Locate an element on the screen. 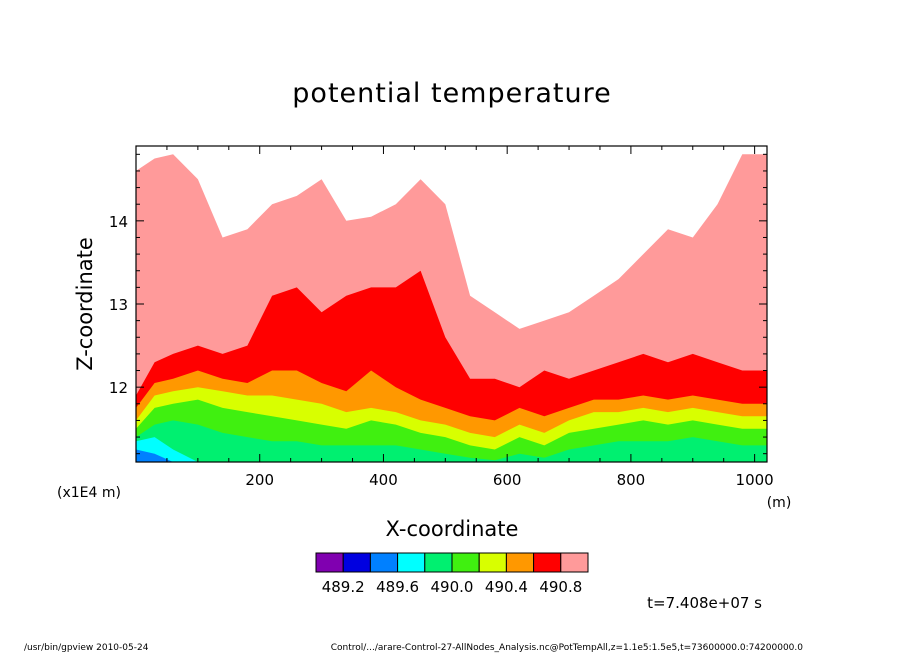 The width and height of the screenshot is (904, 654). band-spring-green is located at coordinates (451, 441).